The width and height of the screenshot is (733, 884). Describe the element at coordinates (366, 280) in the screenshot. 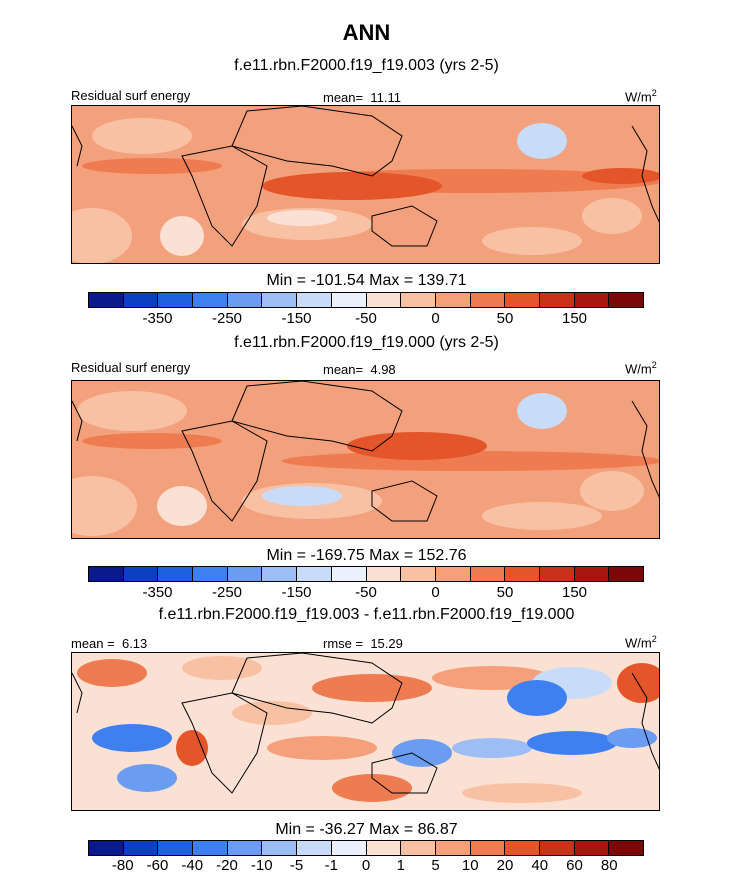

I see `panel-1-minmax: Min = -101.54 Max = 139.71` at that location.